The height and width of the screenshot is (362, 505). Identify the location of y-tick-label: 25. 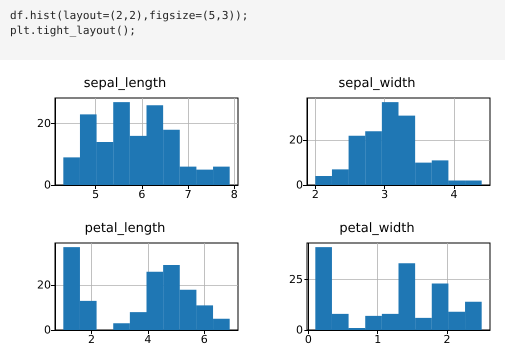
(296, 279).